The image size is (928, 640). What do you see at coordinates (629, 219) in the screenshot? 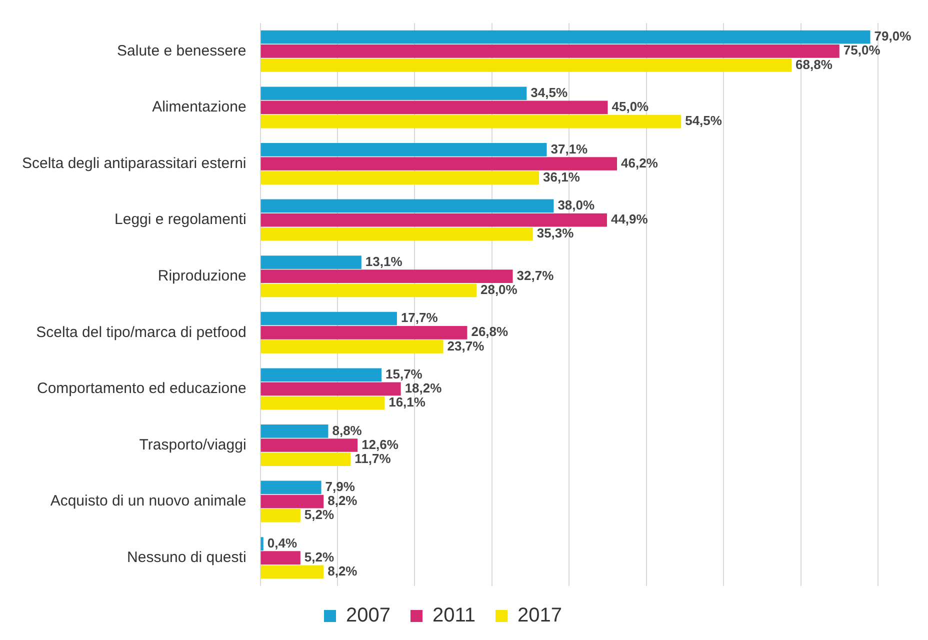
I see `data-label: 44,9%` at bounding box center [629, 219].